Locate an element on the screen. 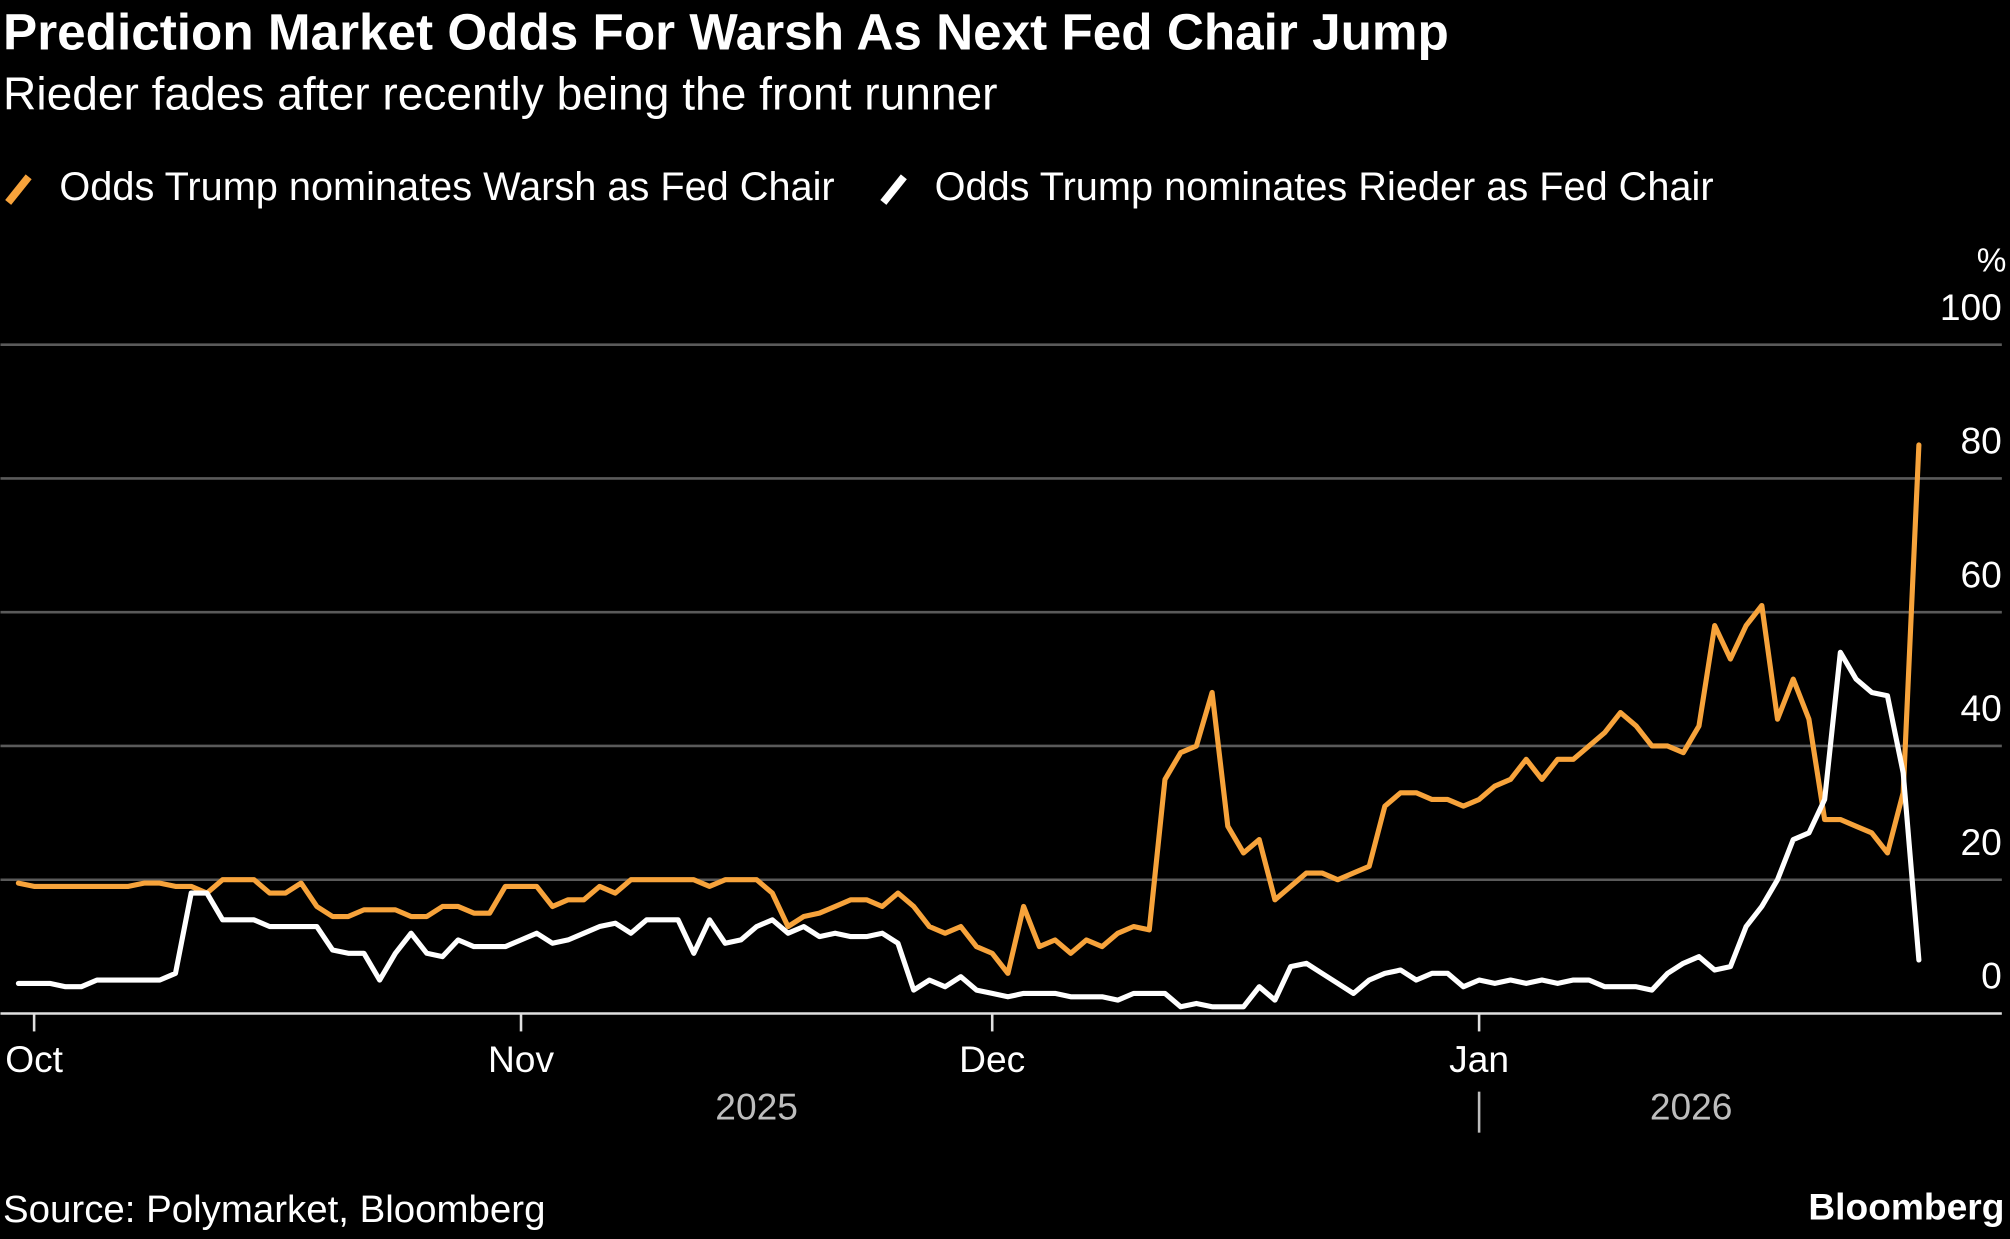  year-label: 2026 is located at coordinates (1691, 1106).